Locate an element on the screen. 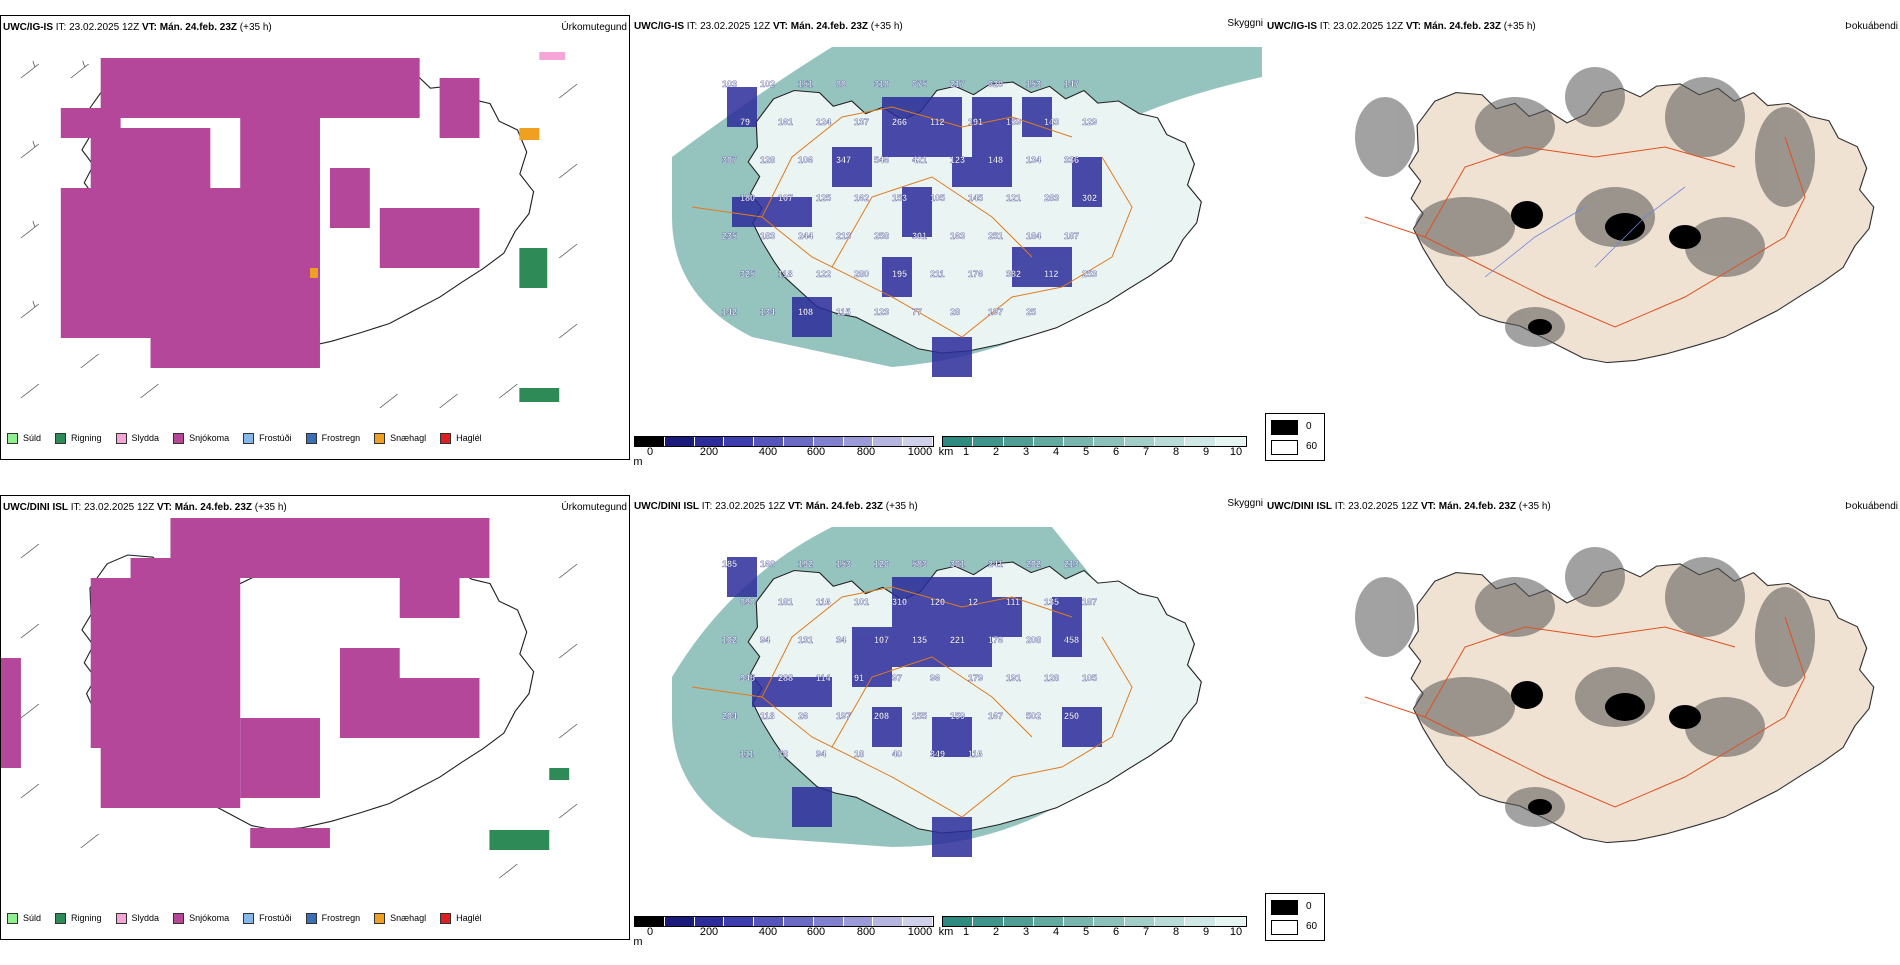  cloud-base-label: 131 is located at coordinates (805, 640).